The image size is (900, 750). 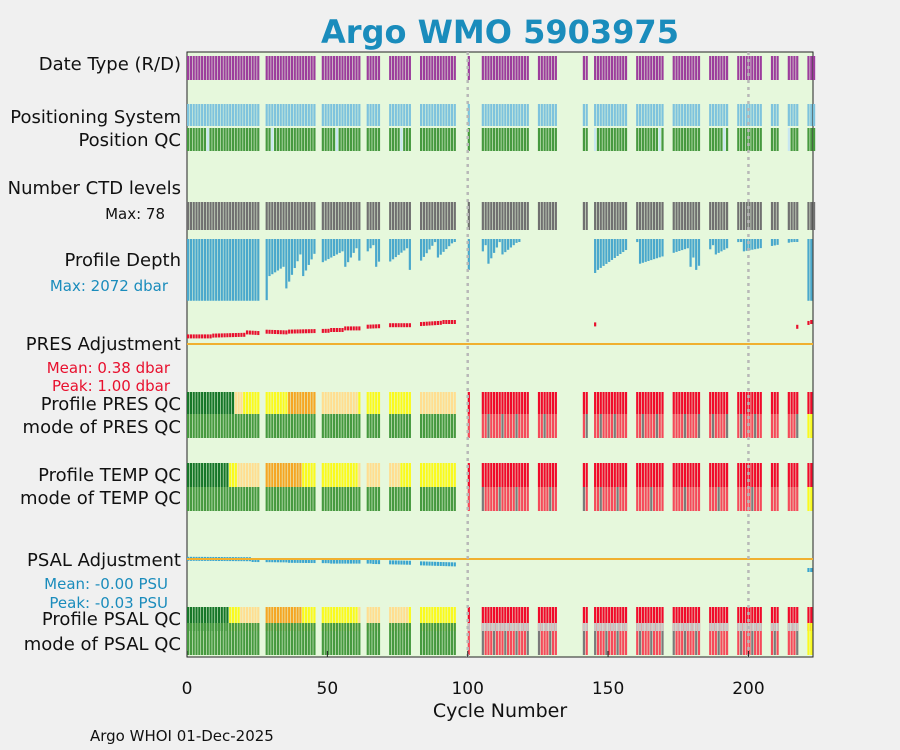 I want to click on x-tick-label: 100, so click(x=467, y=689).